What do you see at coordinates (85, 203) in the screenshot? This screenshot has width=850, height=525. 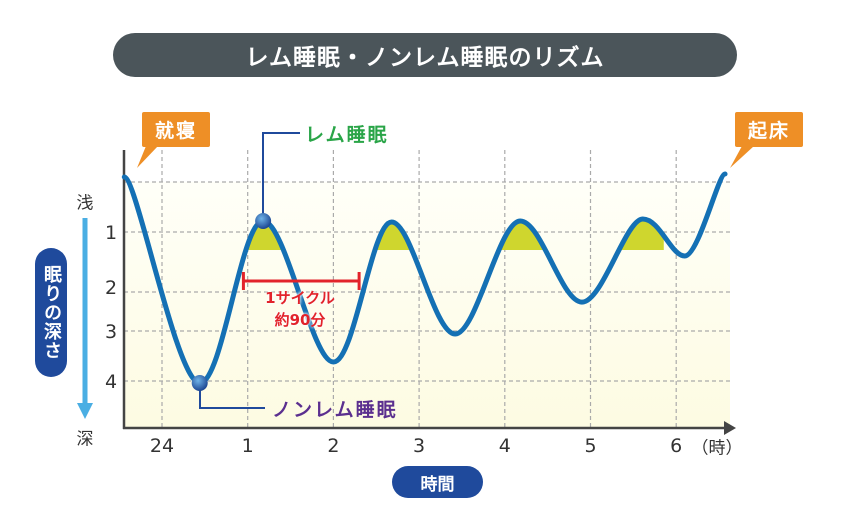 I see `y-top-label: 浅` at bounding box center [85, 203].